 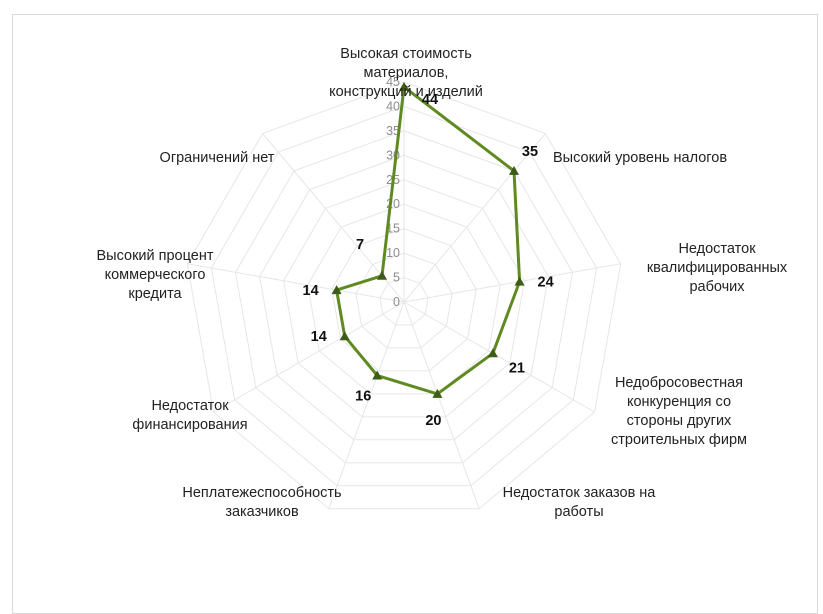 I want to click on radial-tick-label: 0, so click(x=396, y=302).